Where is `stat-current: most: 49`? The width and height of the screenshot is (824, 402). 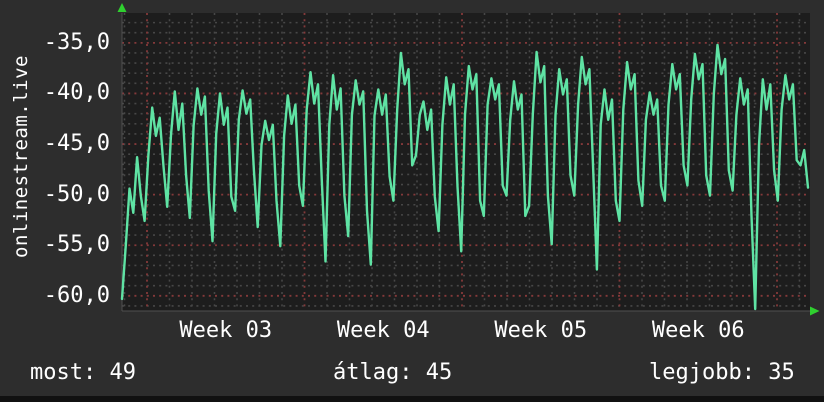 stat-current: most: 49 is located at coordinates (83, 373).